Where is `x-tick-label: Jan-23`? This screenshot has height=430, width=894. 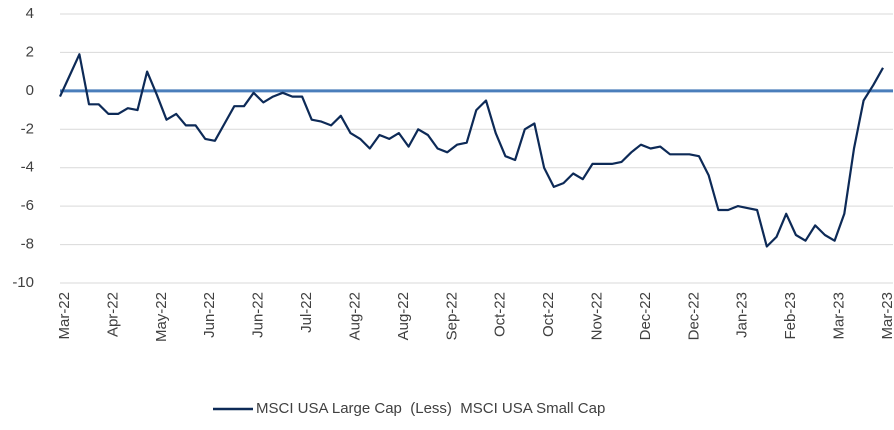
x-tick-label: Jan-23 is located at coordinates (742, 315).